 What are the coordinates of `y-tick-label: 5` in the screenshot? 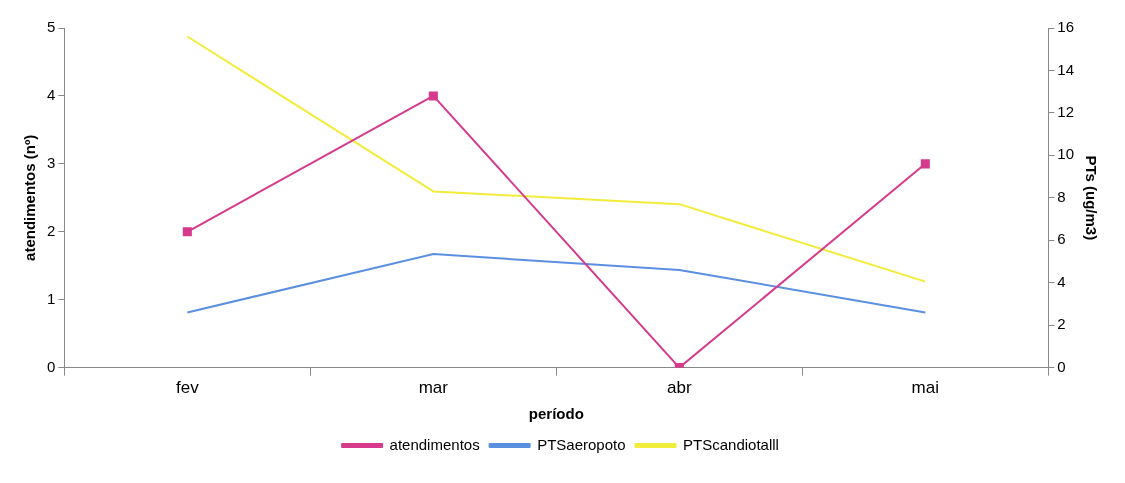 It's located at (51, 27).